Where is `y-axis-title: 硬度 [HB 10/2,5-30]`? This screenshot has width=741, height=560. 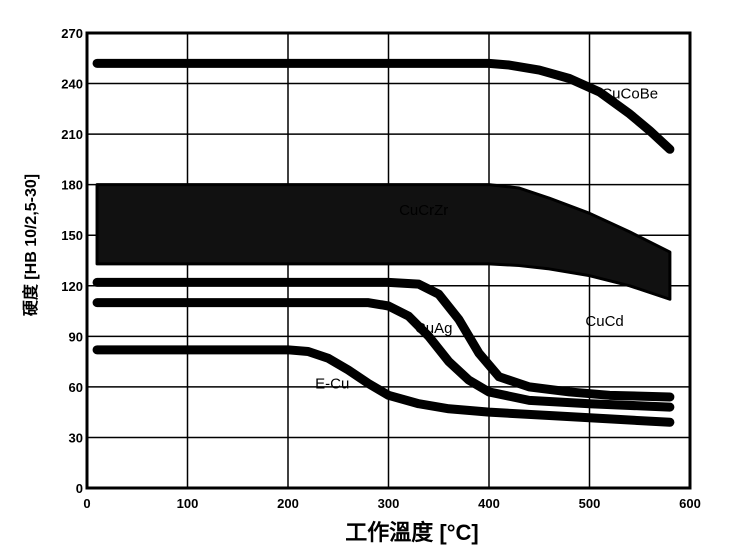
y-axis-title: 硬度 [HB 10/2,5-30] is located at coordinates (30, 245).